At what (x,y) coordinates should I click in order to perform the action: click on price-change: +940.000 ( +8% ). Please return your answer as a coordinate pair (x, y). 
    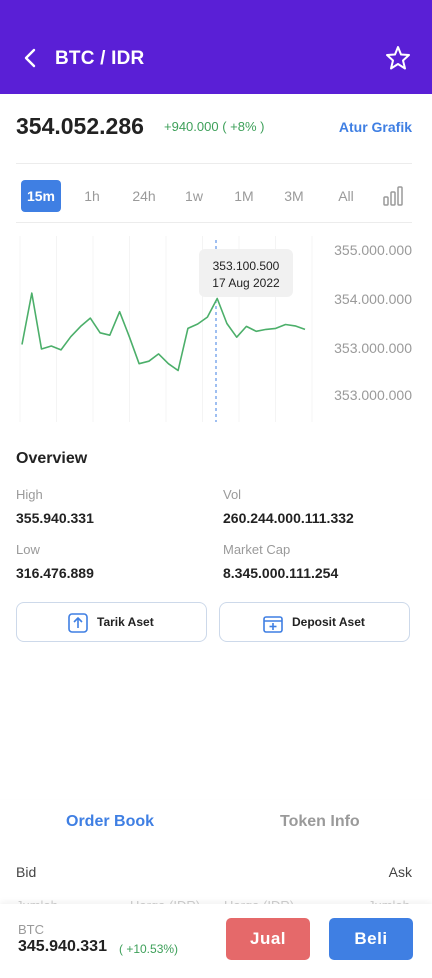
    Looking at the image, I should click on (214, 126).